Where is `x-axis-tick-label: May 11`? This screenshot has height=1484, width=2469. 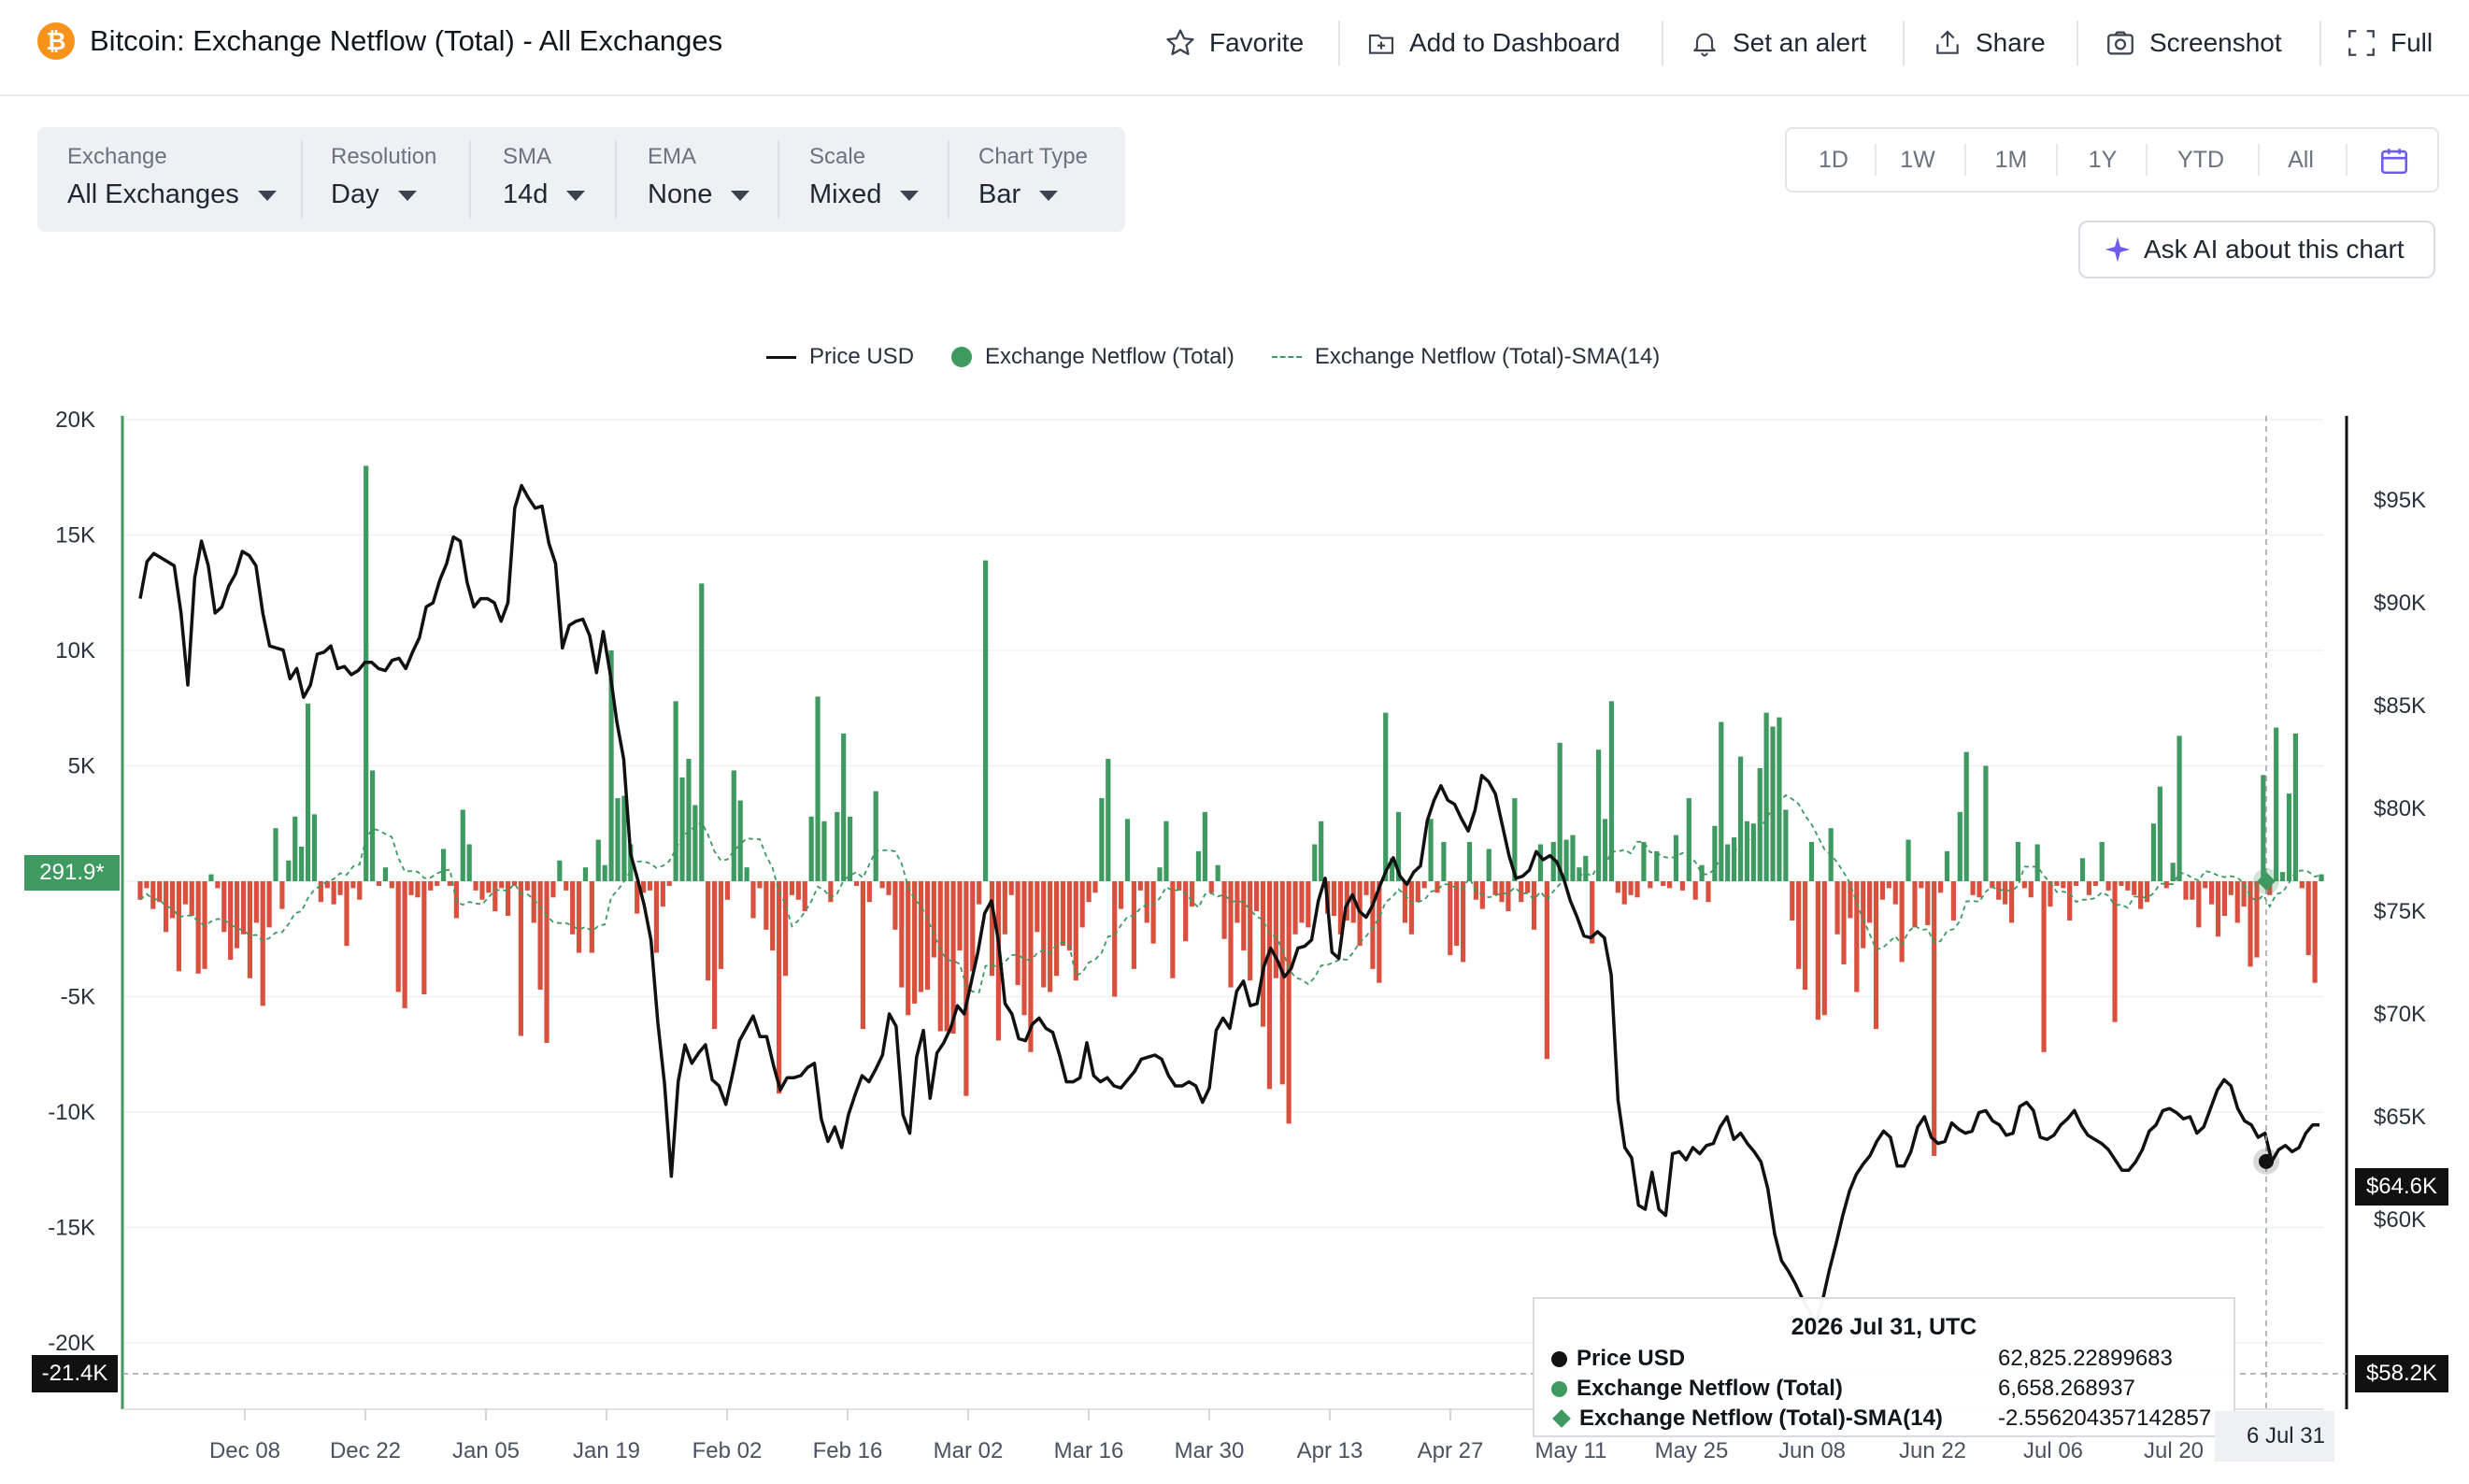 x-axis-tick-label: May 11 is located at coordinates (1571, 1450).